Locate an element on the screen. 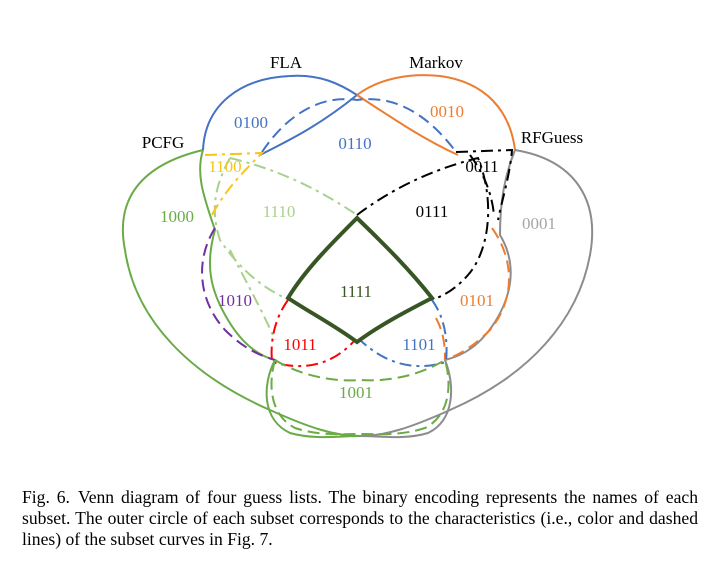  region-label-1111: 1111 is located at coordinates (356, 291).